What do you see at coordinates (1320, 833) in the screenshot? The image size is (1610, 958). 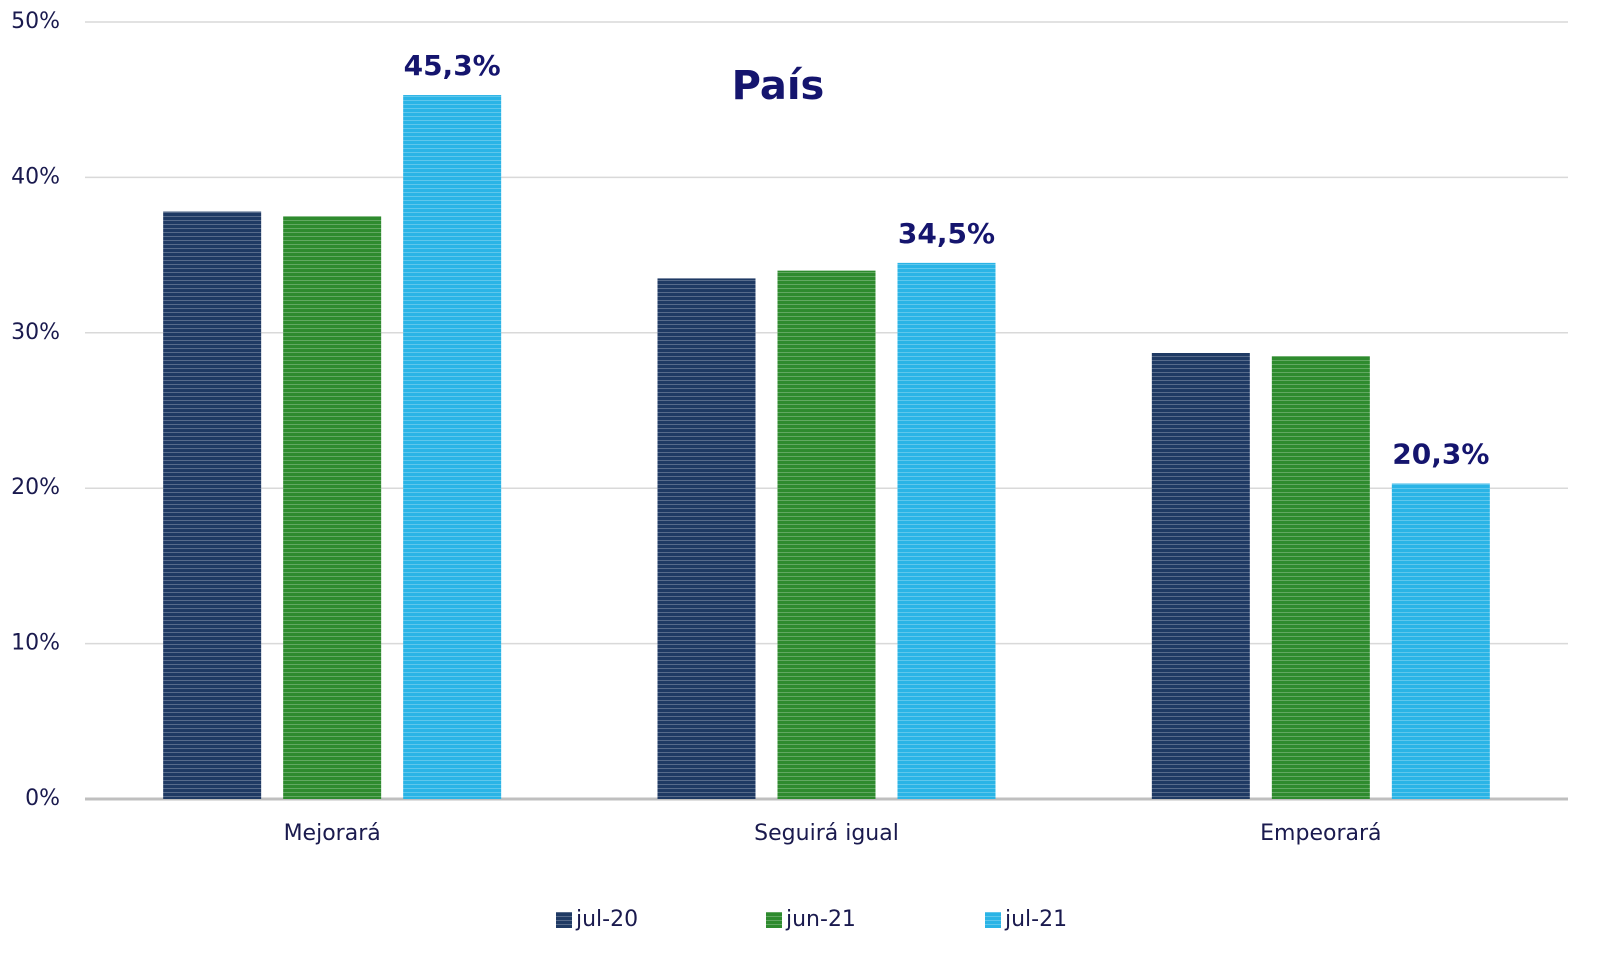 I see `x-tick-label: Empeorará` at bounding box center [1320, 833].